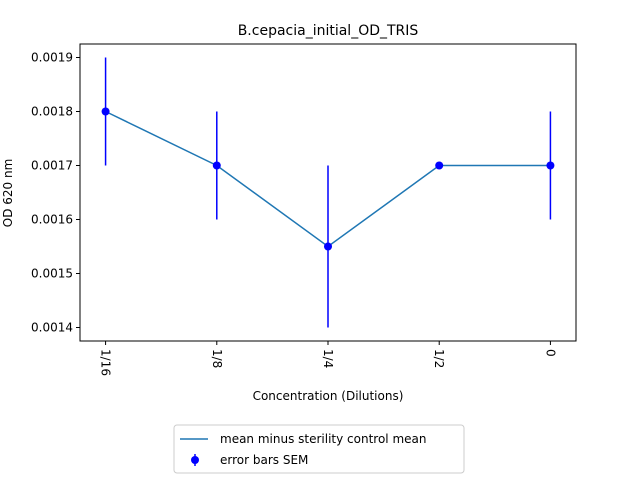 The height and width of the screenshot is (480, 640). What do you see at coordinates (323, 439) in the screenshot?
I see `legend-label-mean: mean minus sterility control mean` at bounding box center [323, 439].